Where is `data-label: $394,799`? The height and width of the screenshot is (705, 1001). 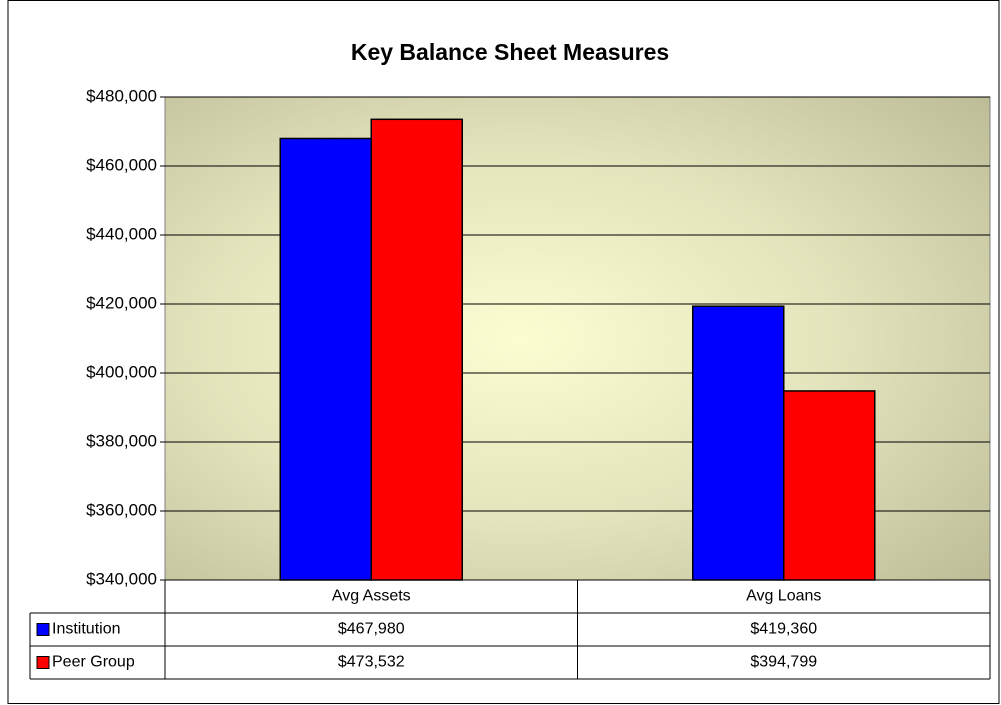 data-label: $394,799 is located at coordinates (783, 662).